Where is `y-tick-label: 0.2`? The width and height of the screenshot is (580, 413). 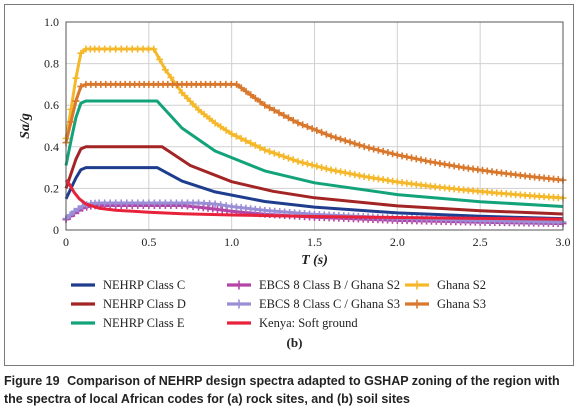
y-tick-label: 0.2 is located at coordinates (51, 188).